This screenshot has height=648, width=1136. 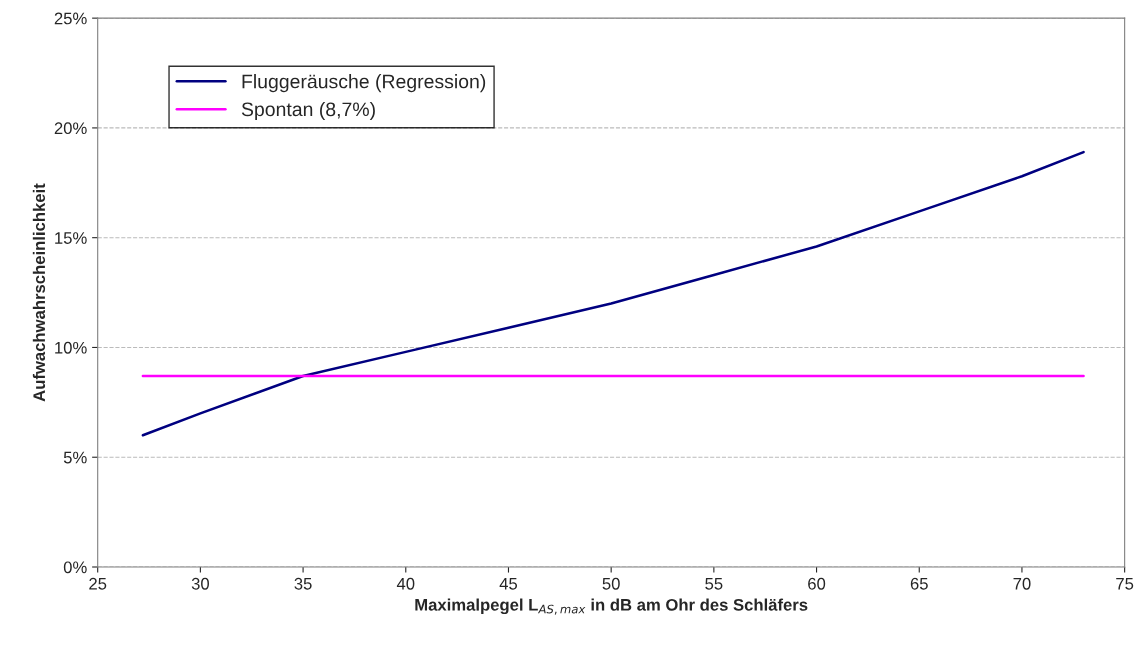 I want to click on x-axis-title: Maximalpegel L$_{AS,max}$ in dB am Ohr des Schläfers, so click(x=611, y=606).